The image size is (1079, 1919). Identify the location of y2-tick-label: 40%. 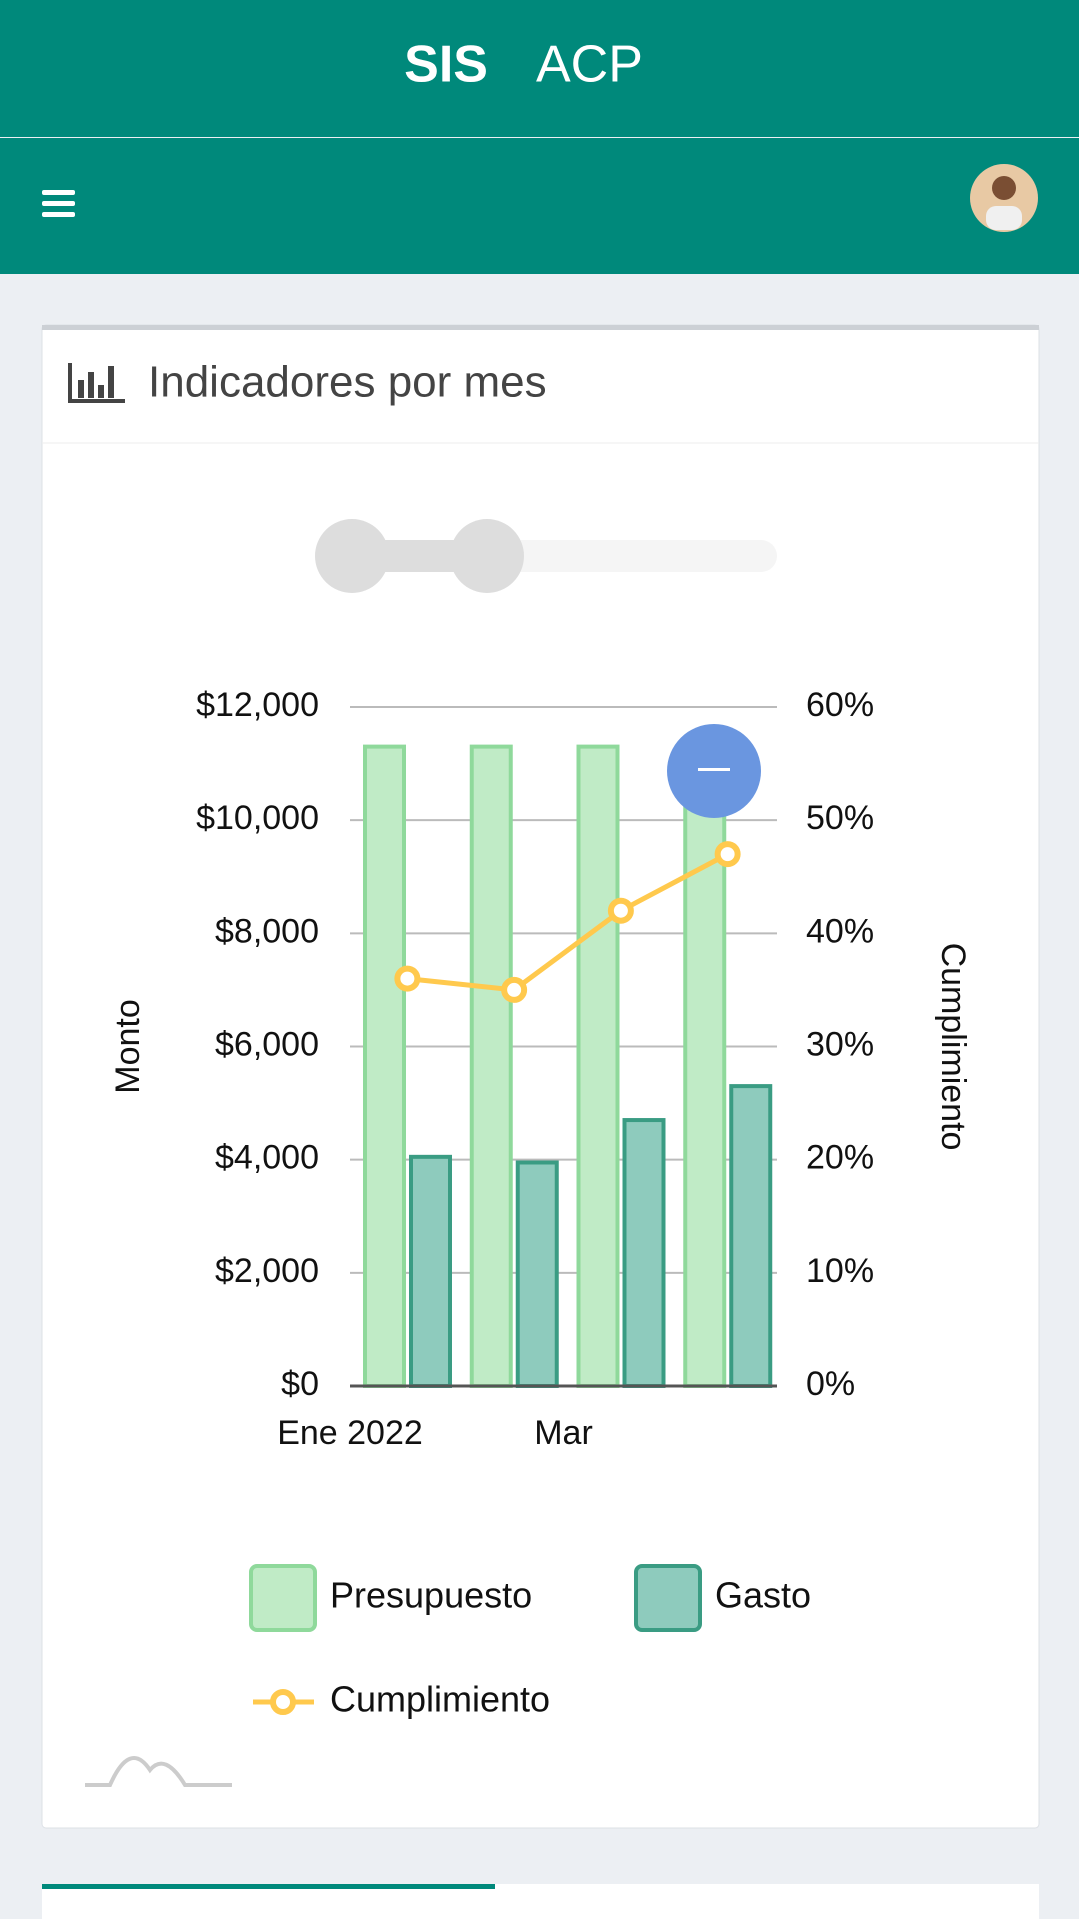
(840, 931).